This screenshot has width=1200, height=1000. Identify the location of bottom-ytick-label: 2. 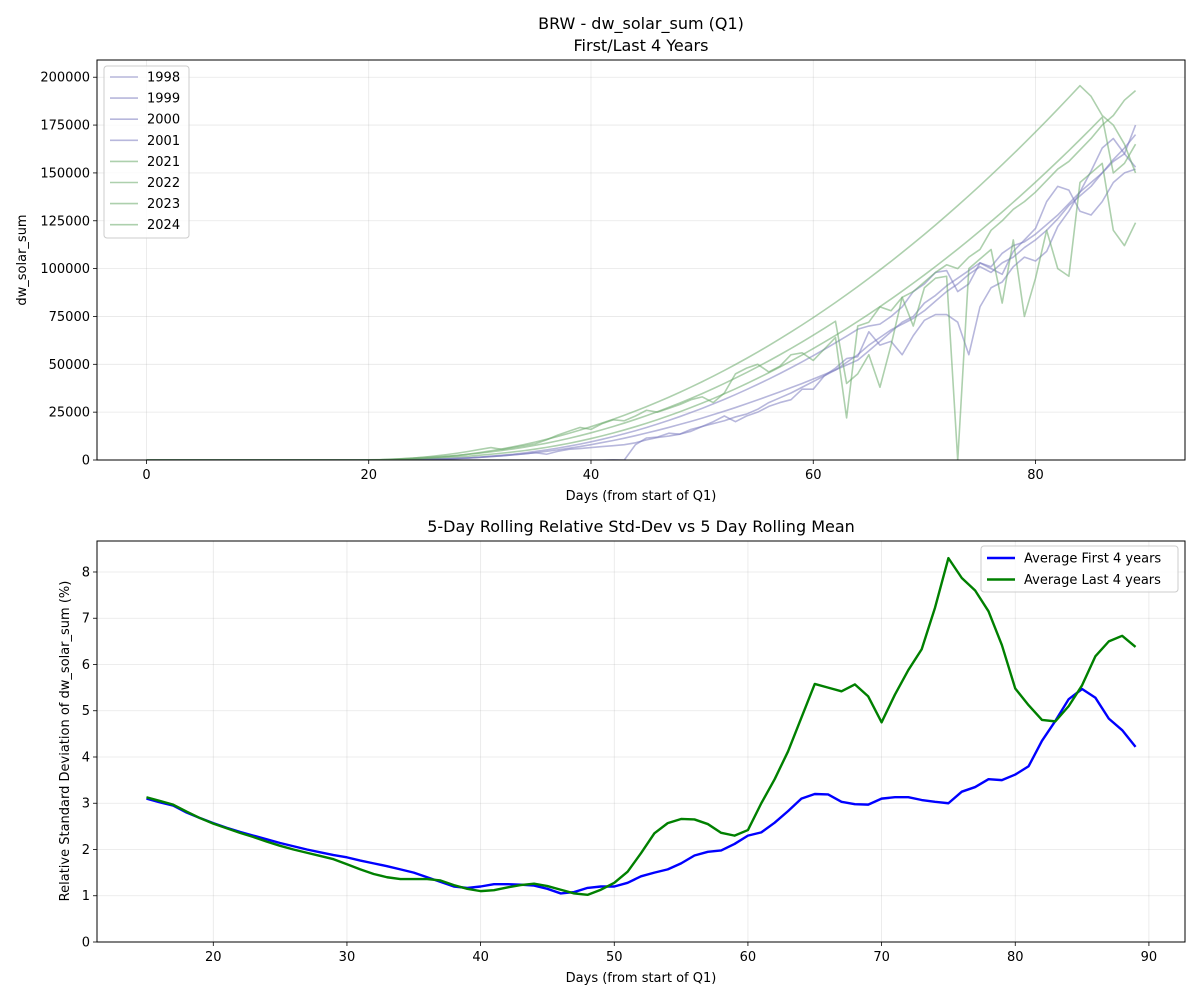
(86, 850).